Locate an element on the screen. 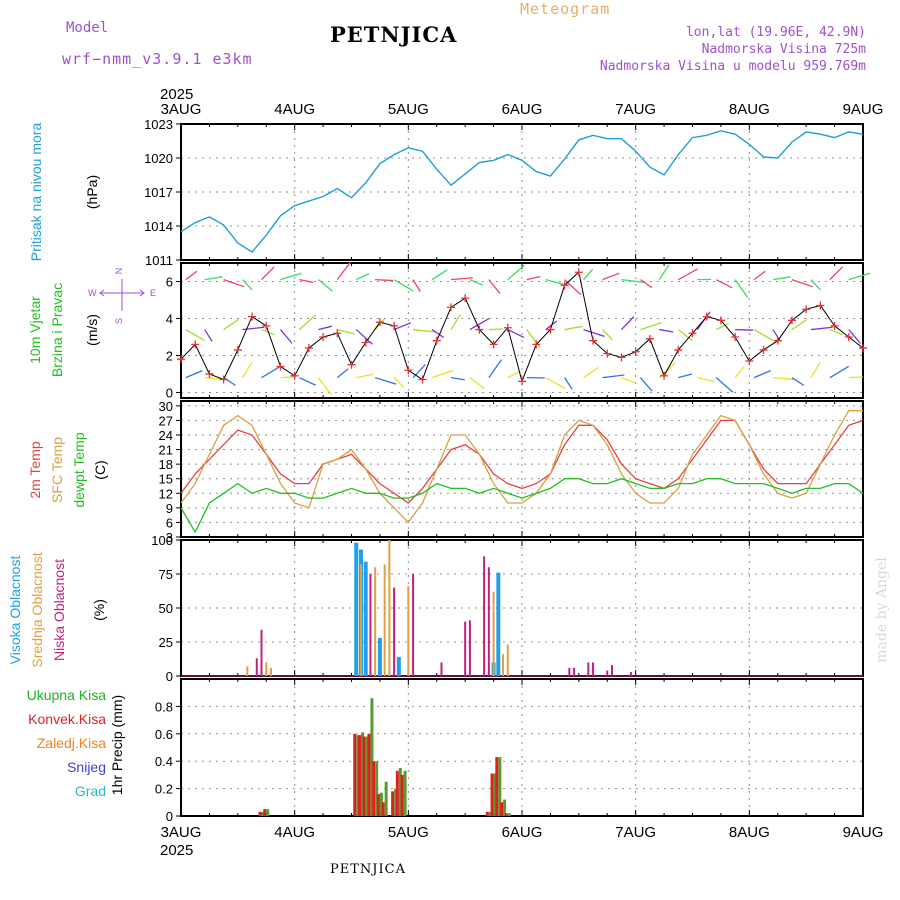 The height and width of the screenshot is (900, 900). clouds-ytick-label: 25 is located at coordinates (166, 642).